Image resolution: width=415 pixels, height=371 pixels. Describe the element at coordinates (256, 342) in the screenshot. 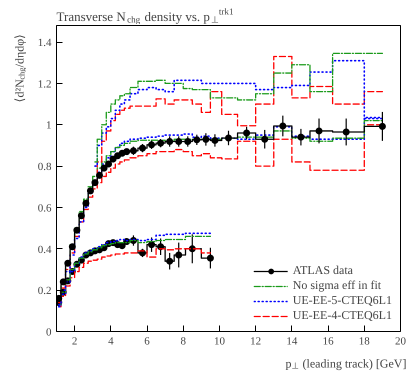

I see `x-tick-label: 12` at that location.